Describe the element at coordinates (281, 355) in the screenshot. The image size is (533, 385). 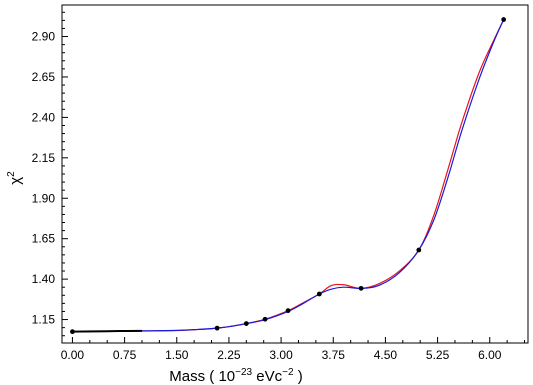
I see `x-tick-label: 3.00` at that location.